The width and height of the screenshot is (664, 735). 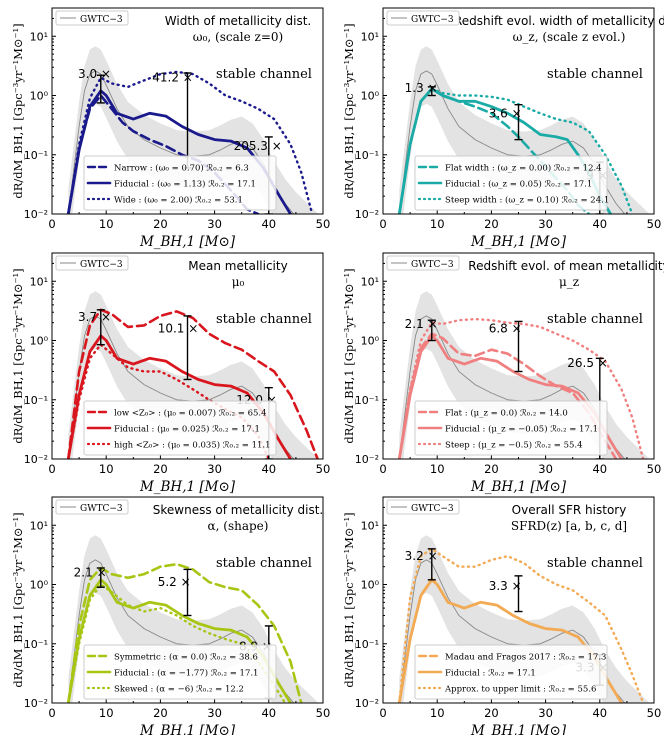 What do you see at coordinates (192, 445) in the screenshot?
I see `legend-label: high <Z₀> : (μ₀ = 0.035) ℛ₀.₂ = 11.1` at bounding box center [192, 445].